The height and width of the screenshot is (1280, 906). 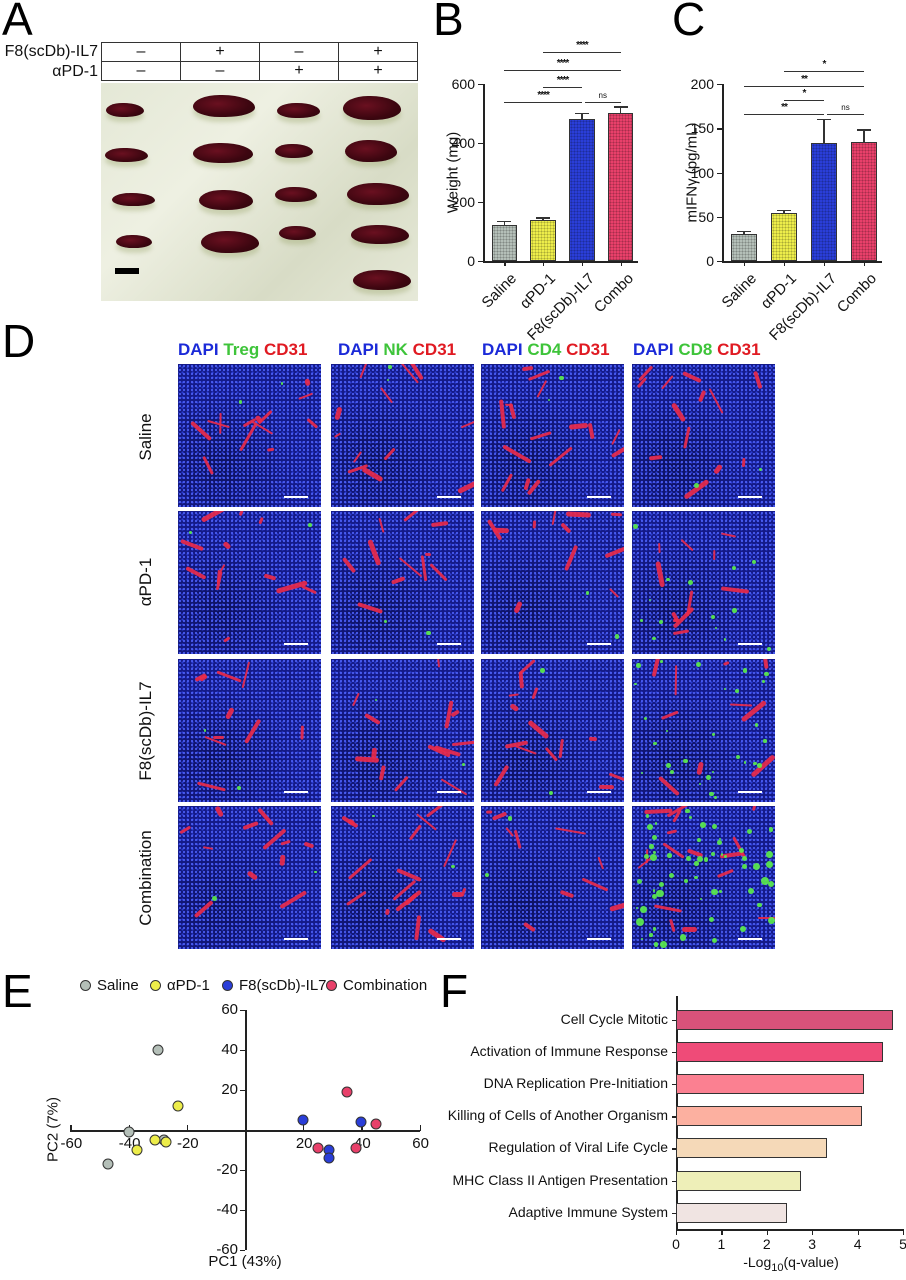 I want to click on legend-item-saline: Saline, so click(x=109, y=985).